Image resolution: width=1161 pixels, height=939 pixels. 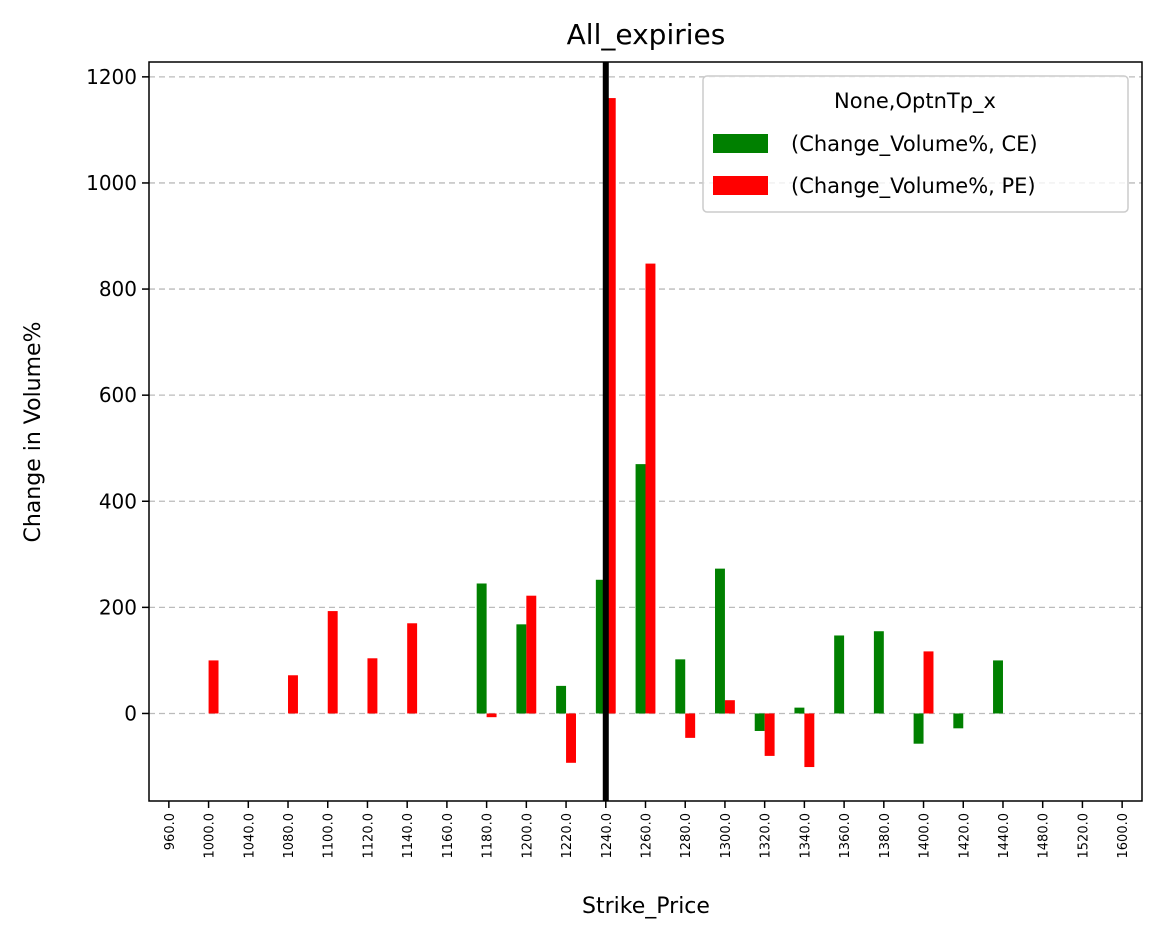 What do you see at coordinates (885, 836) in the screenshot?
I see `x-tick-label: 1380.0` at bounding box center [885, 836].